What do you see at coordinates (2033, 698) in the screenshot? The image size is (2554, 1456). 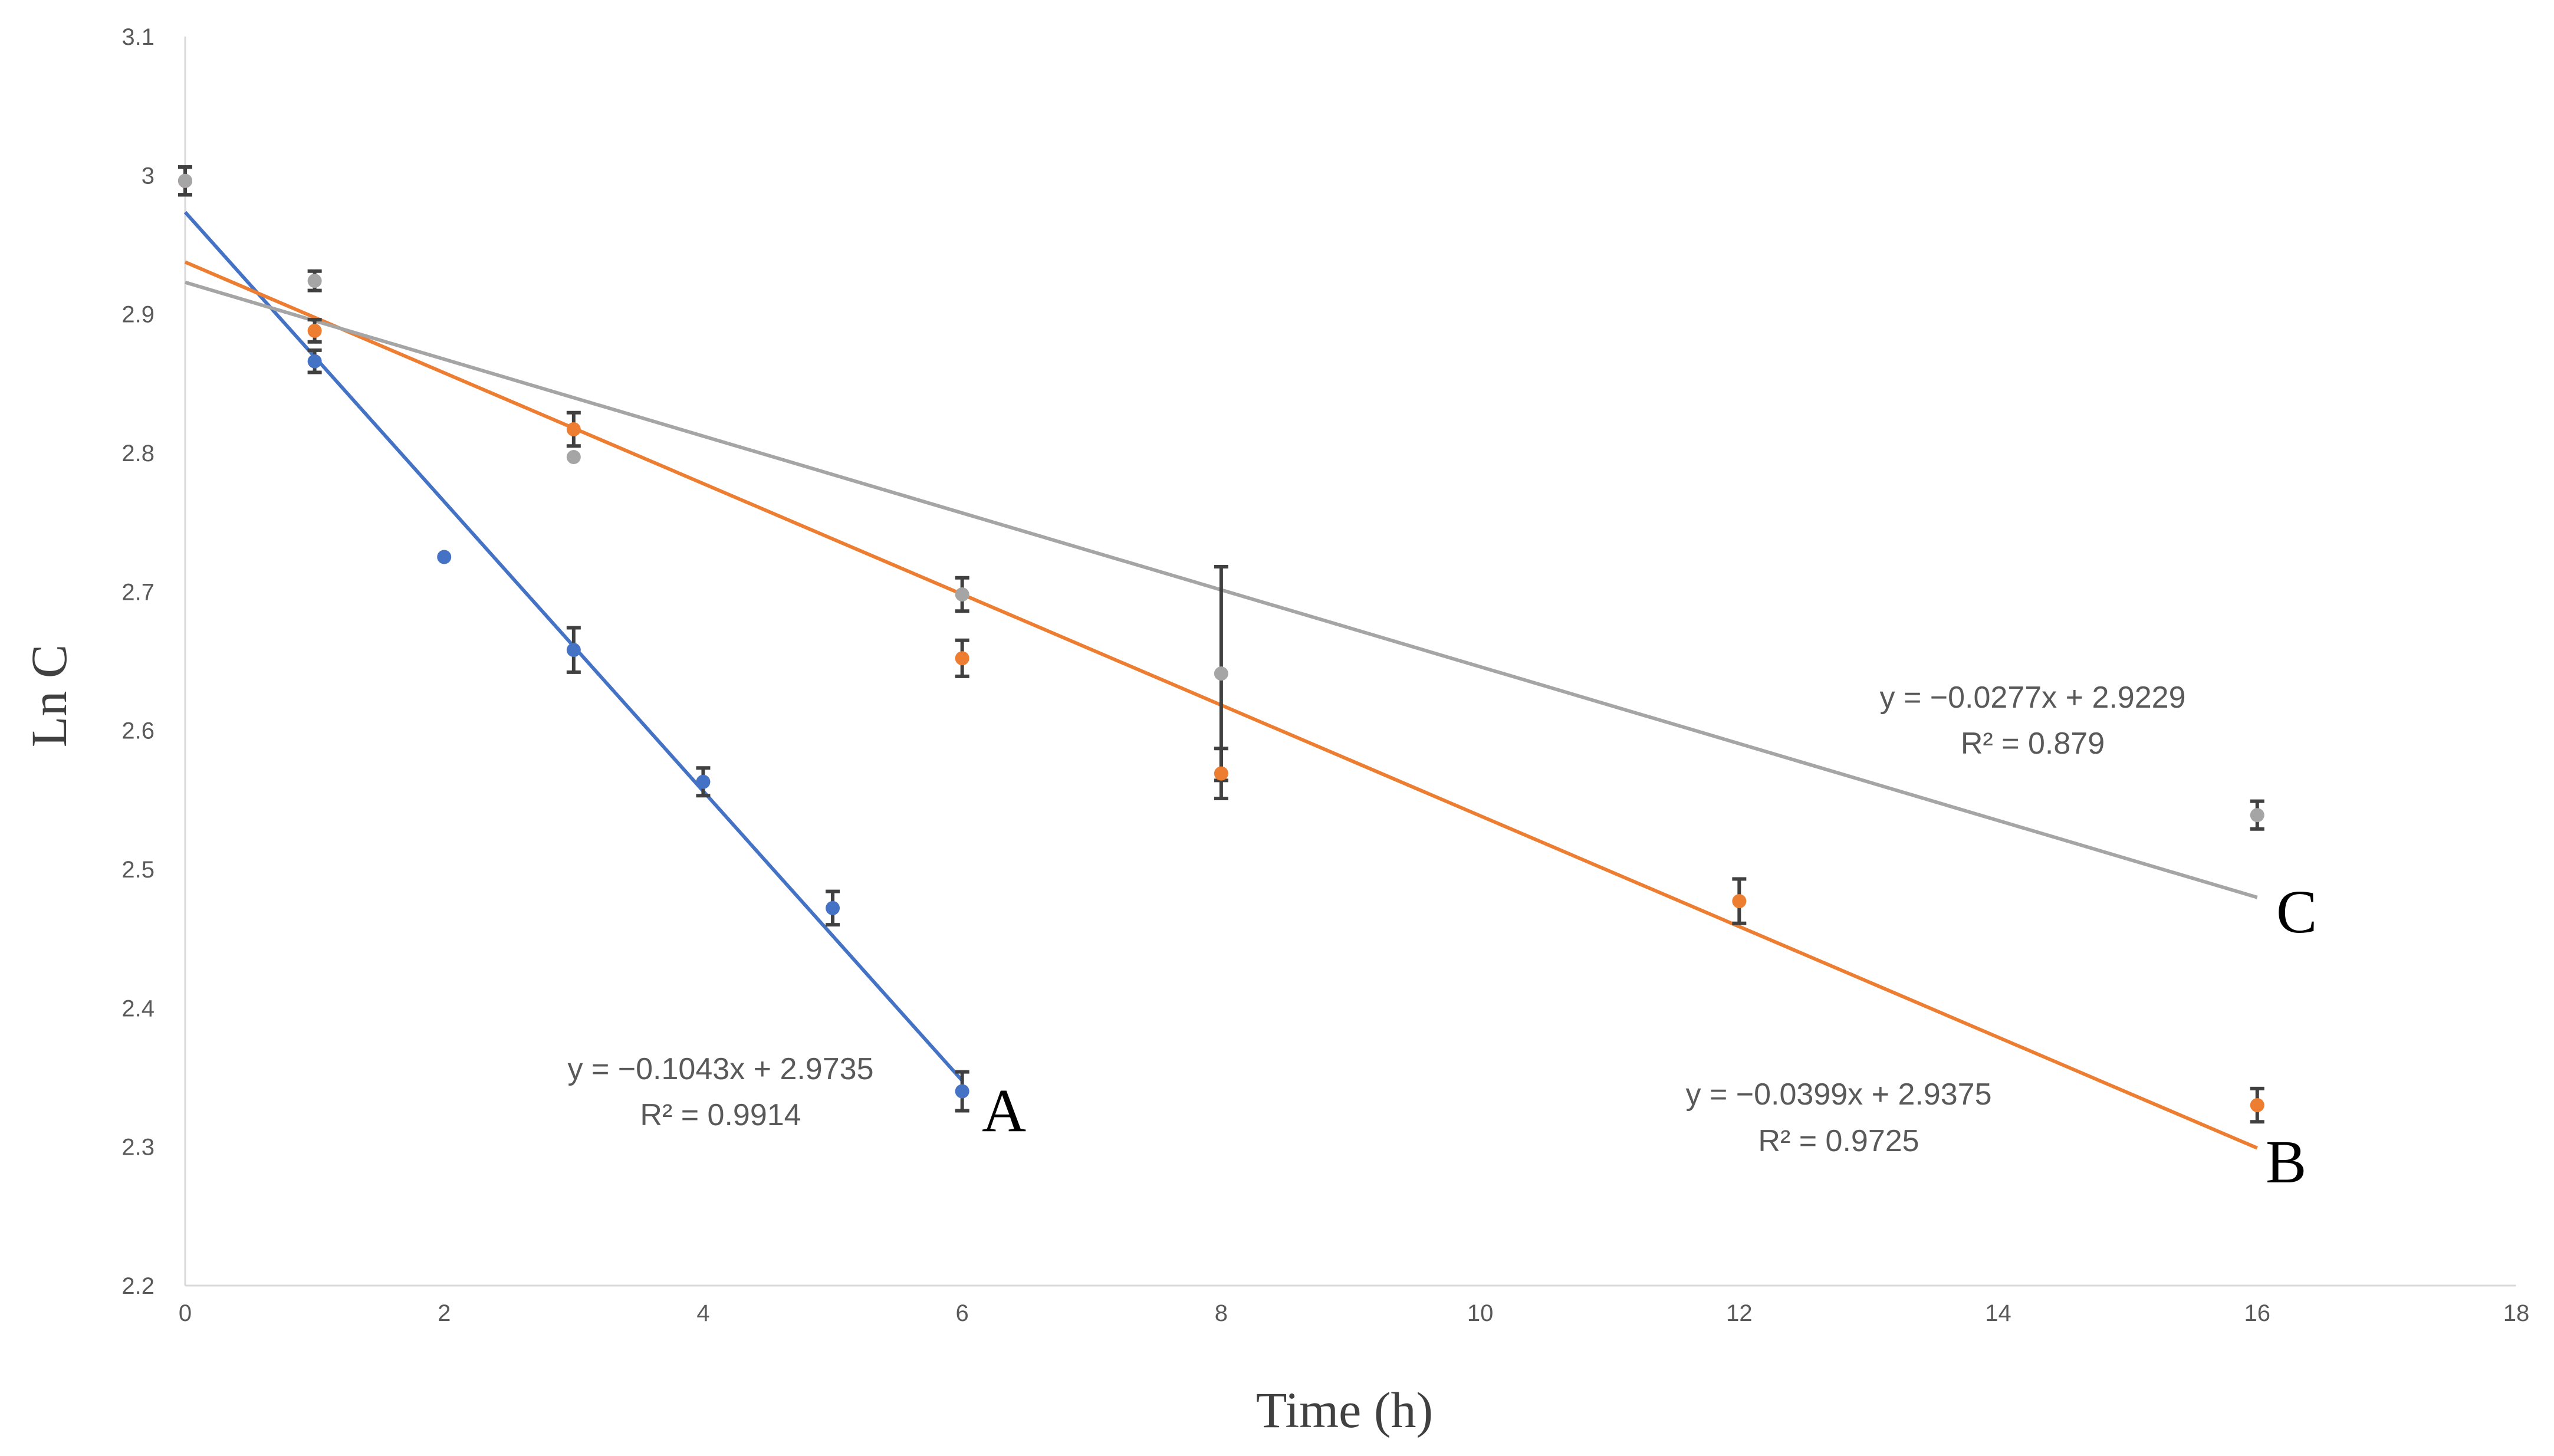 I see `equation-c: y = −0.0277x + 2.9229` at bounding box center [2033, 698].